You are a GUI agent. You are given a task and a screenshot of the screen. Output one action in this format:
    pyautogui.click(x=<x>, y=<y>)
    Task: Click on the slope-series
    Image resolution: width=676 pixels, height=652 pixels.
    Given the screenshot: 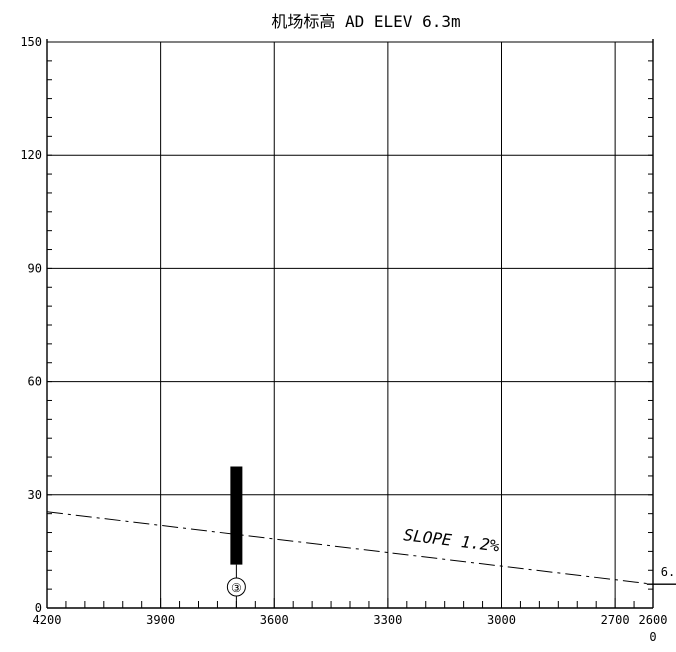 What is the action you would take?
    pyautogui.click(x=350, y=548)
    